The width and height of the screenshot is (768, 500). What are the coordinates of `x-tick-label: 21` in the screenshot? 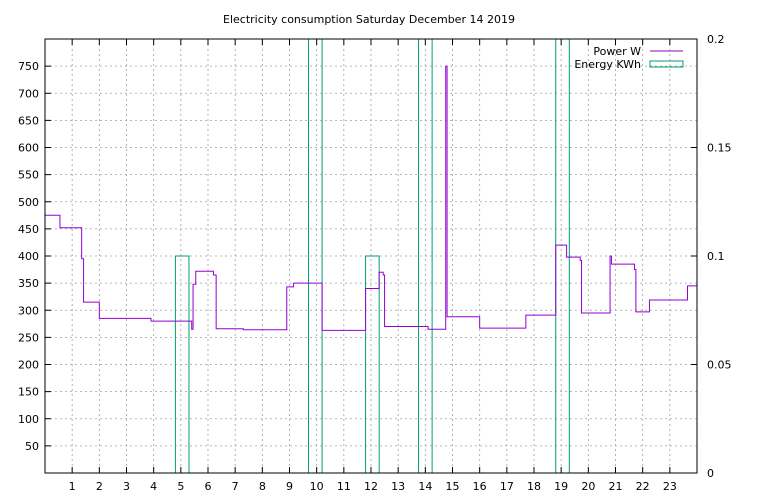 It's located at (616, 486).